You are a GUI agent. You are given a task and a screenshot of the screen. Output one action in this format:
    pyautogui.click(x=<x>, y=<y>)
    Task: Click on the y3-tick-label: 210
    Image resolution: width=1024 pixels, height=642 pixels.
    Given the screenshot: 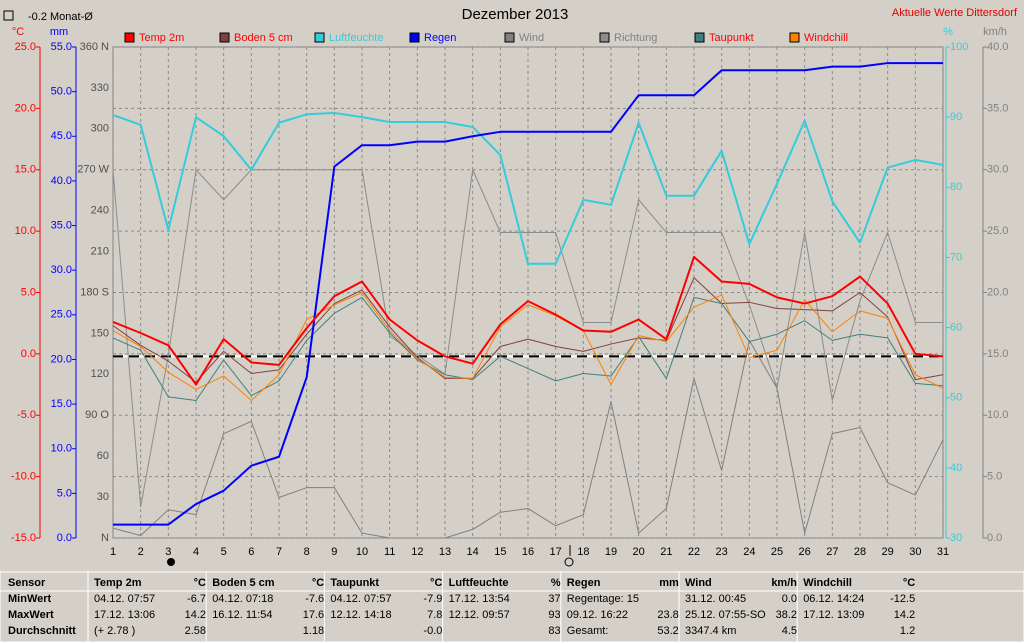 What is the action you would take?
    pyautogui.click(x=100, y=251)
    